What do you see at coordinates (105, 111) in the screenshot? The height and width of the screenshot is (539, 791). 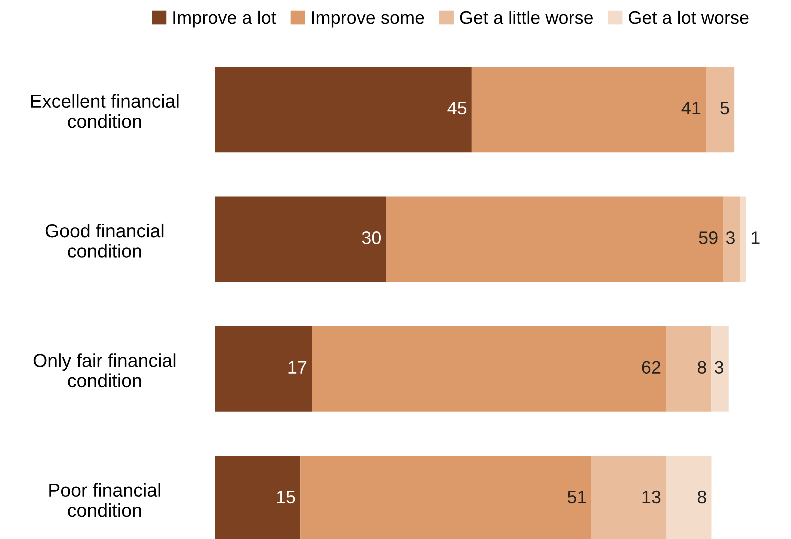 I see `y-tick-label: Excellent financial condition` at bounding box center [105, 111].